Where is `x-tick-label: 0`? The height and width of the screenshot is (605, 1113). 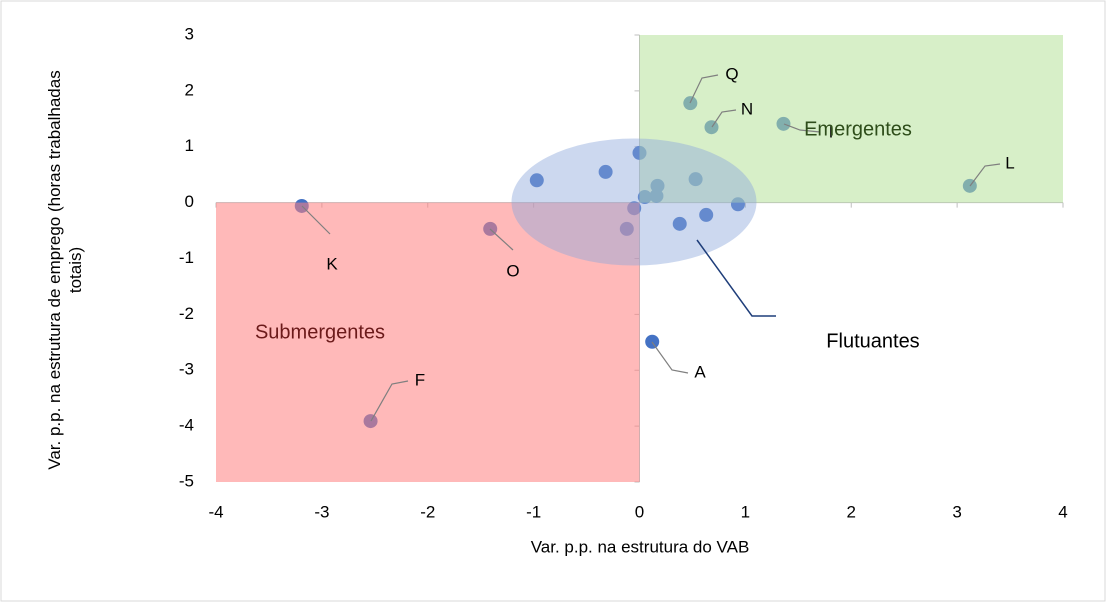 x-tick-label: 0 is located at coordinates (639, 511).